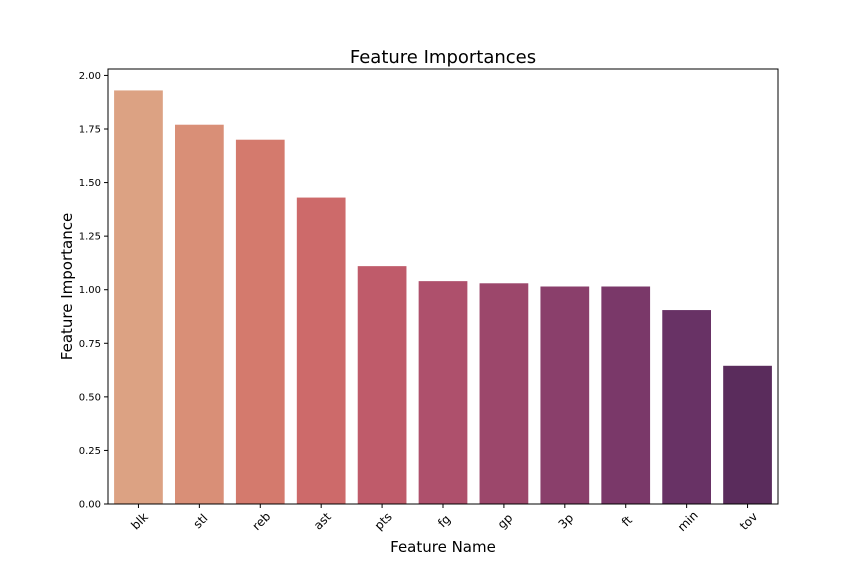  What do you see at coordinates (90, 76) in the screenshot?
I see `y-tick-label: 2.00` at bounding box center [90, 76].